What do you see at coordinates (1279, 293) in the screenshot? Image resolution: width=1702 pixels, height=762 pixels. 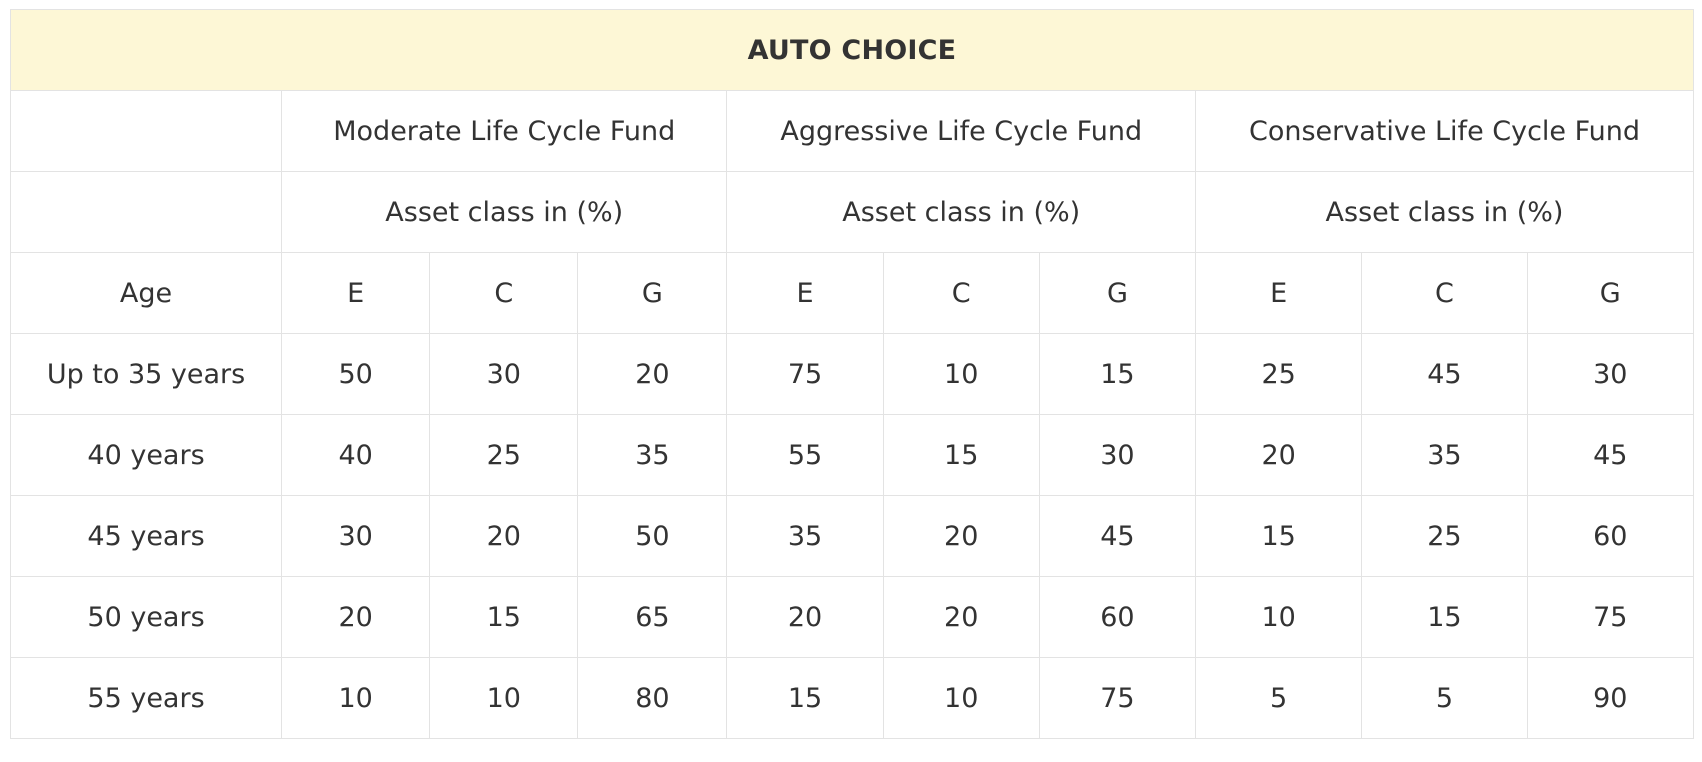 I see `conservative-equity-header: E` at bounding box center [1279, 293].